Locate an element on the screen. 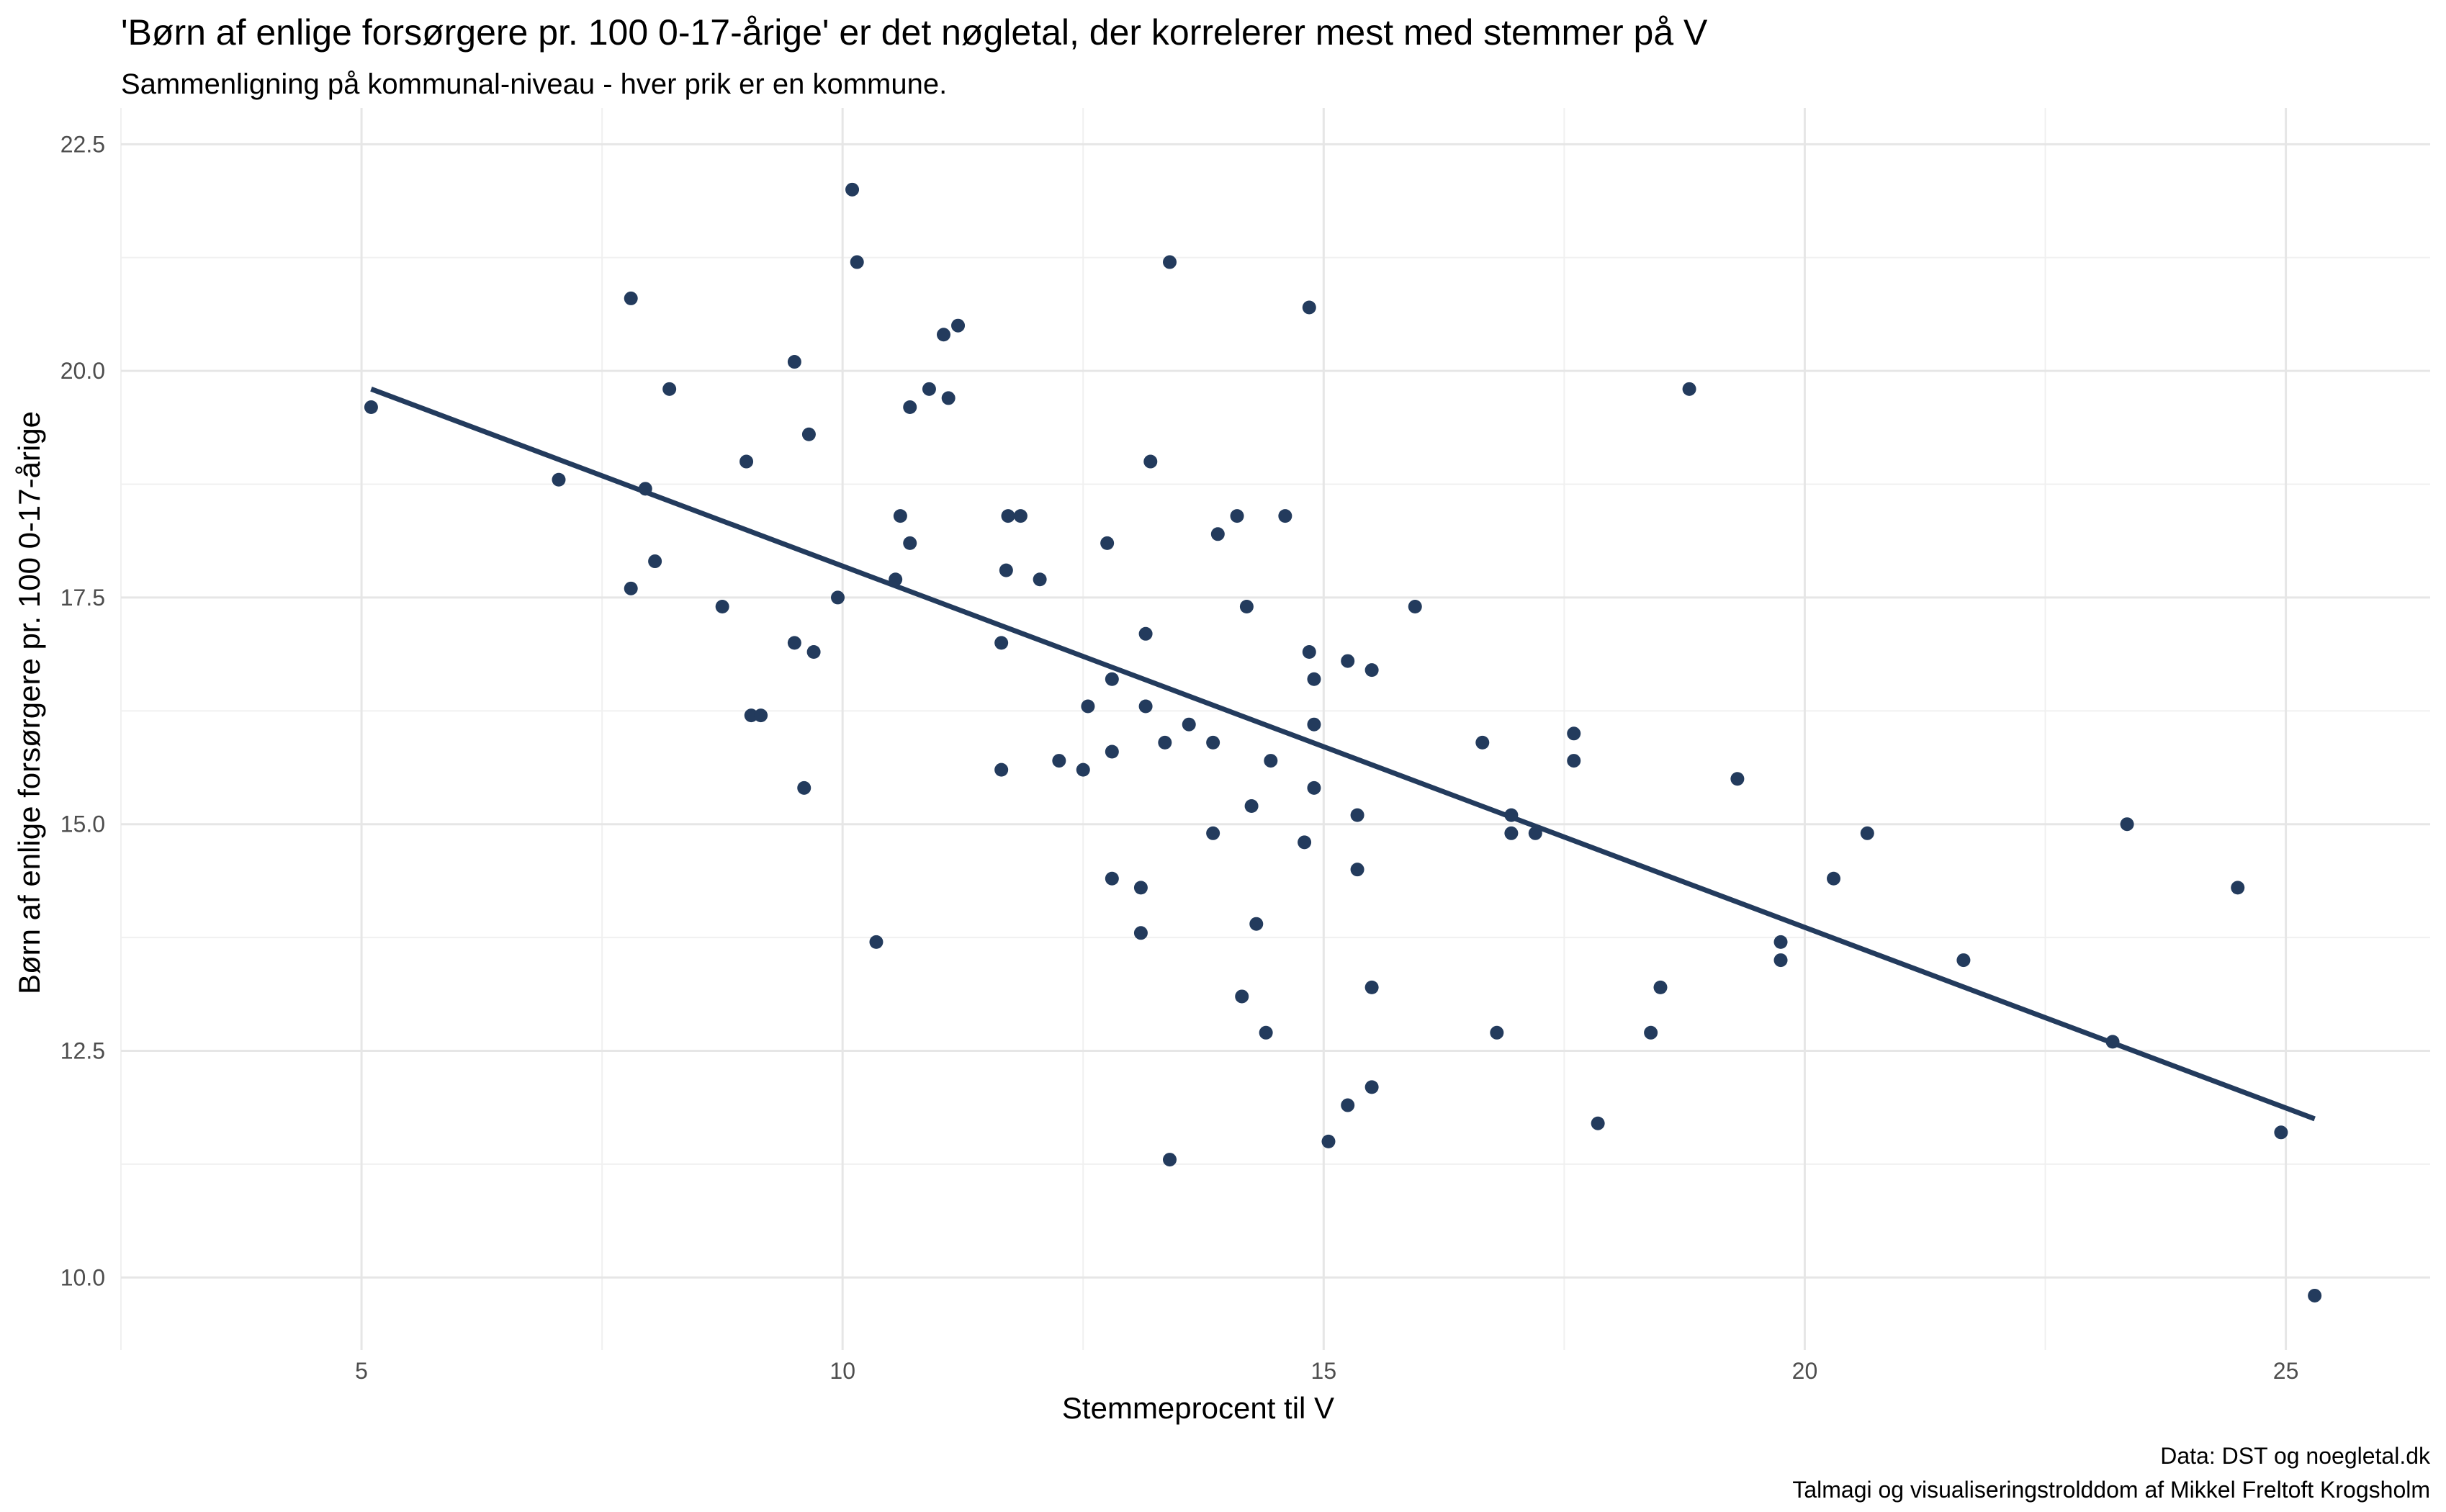  y-tick-label: 17.5 is located at coordinates (82, 598).